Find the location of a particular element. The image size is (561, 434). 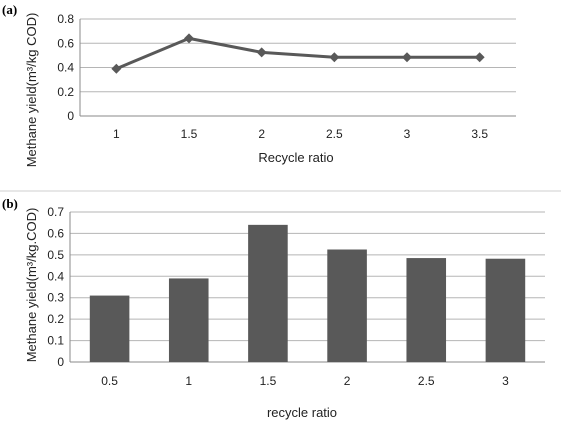

chart-a-x-tick-label: 1.5 is located at coordinates (189, 134).